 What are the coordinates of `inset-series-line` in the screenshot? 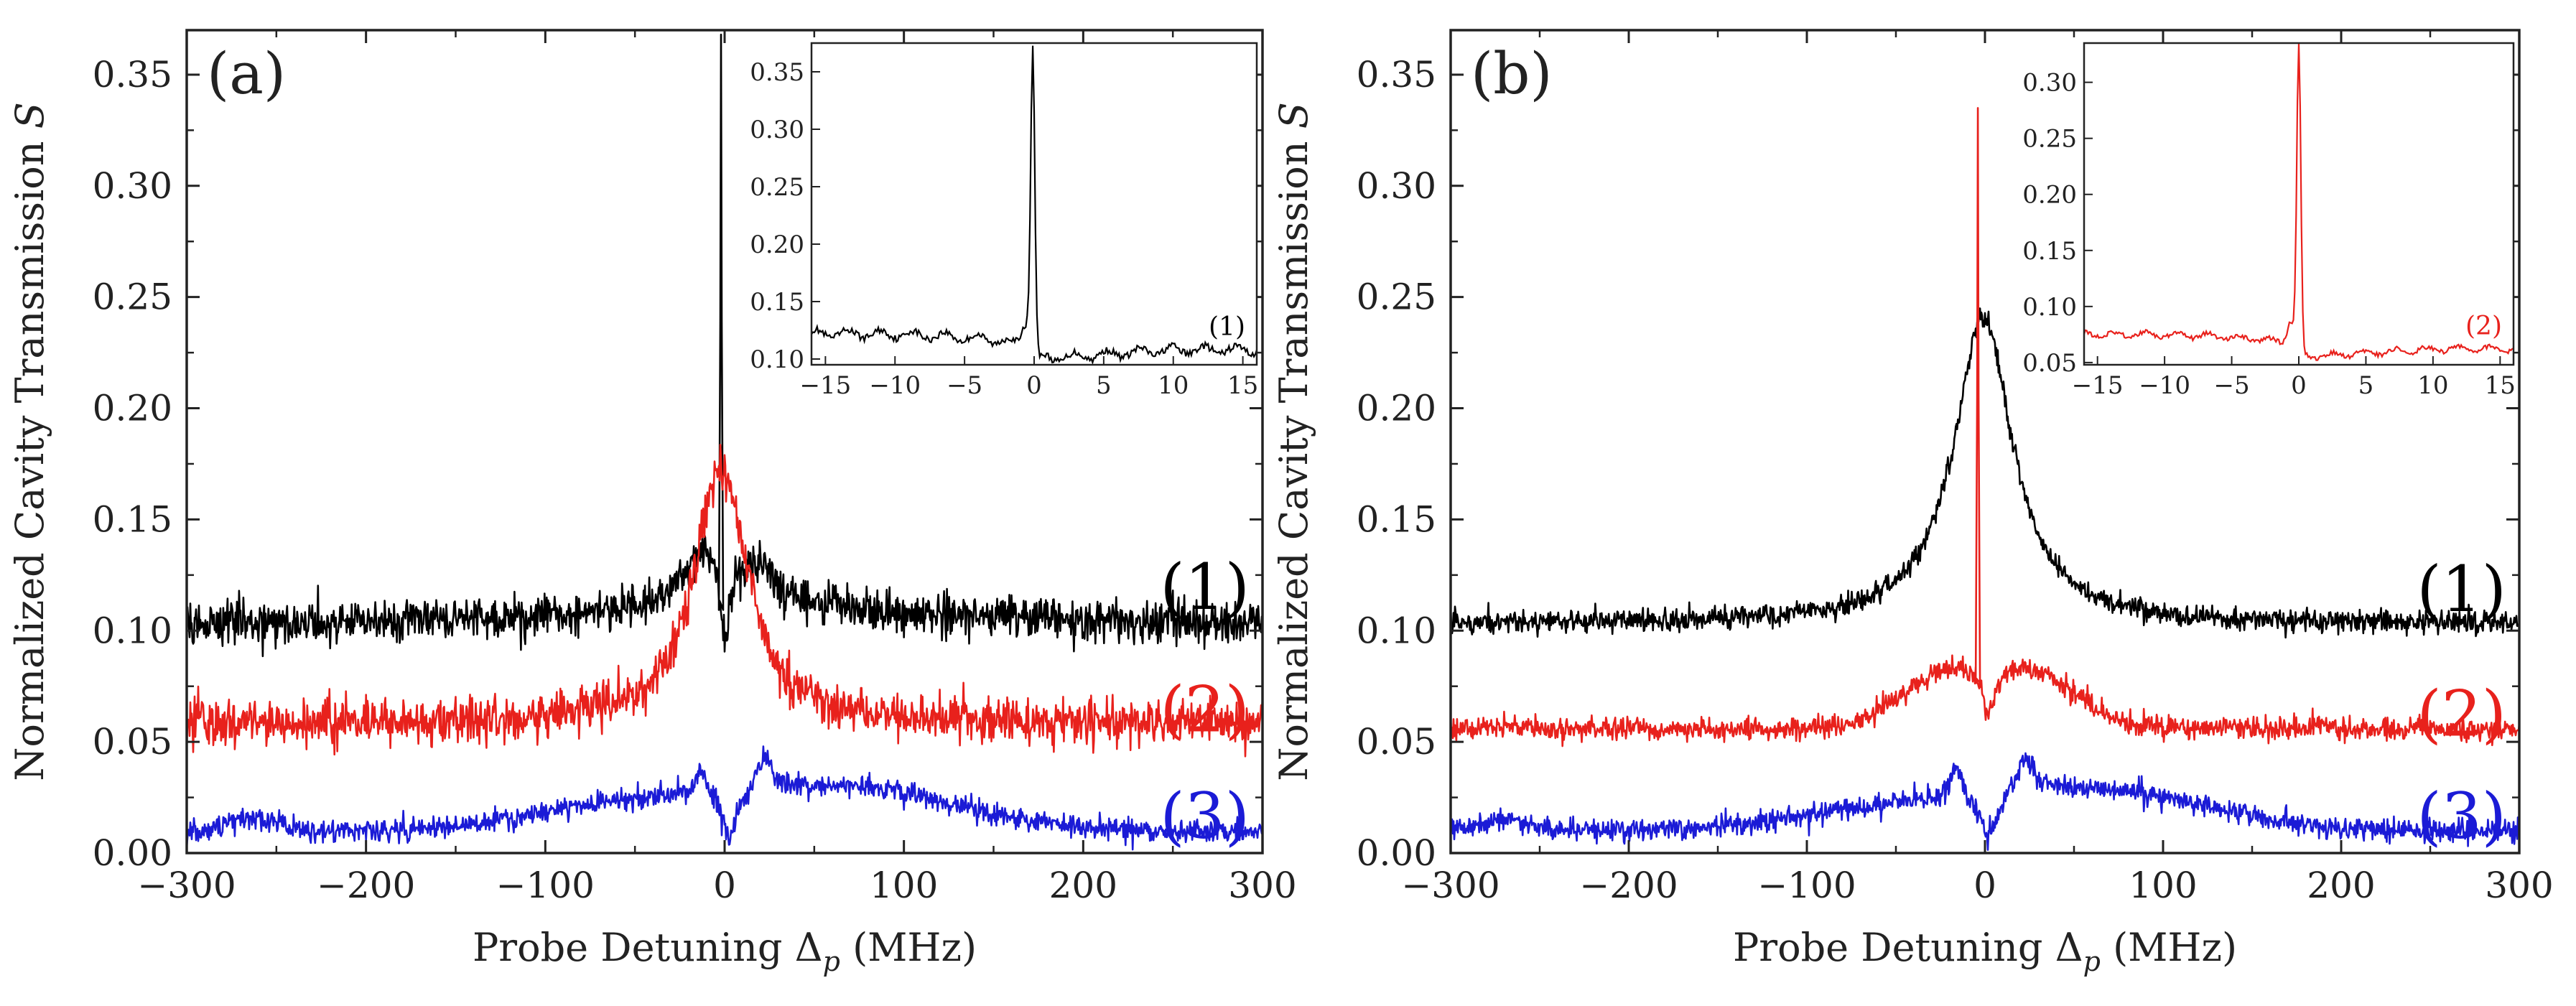 It's located at (1034, 205).